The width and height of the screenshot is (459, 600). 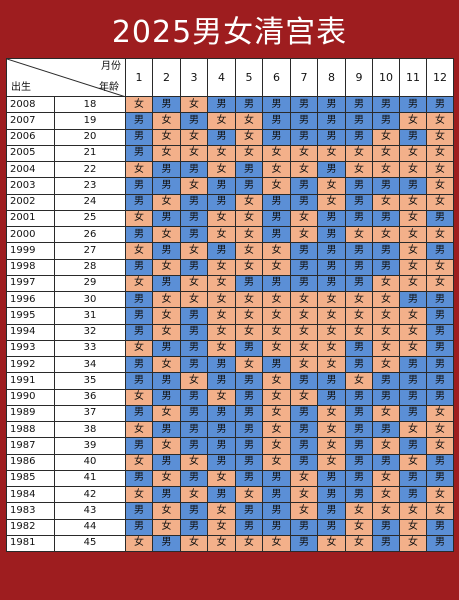 What do you see at coordinates (90, 218) in the screenshot?
I see `age-cell: 25` at bounding box center [90, 218].